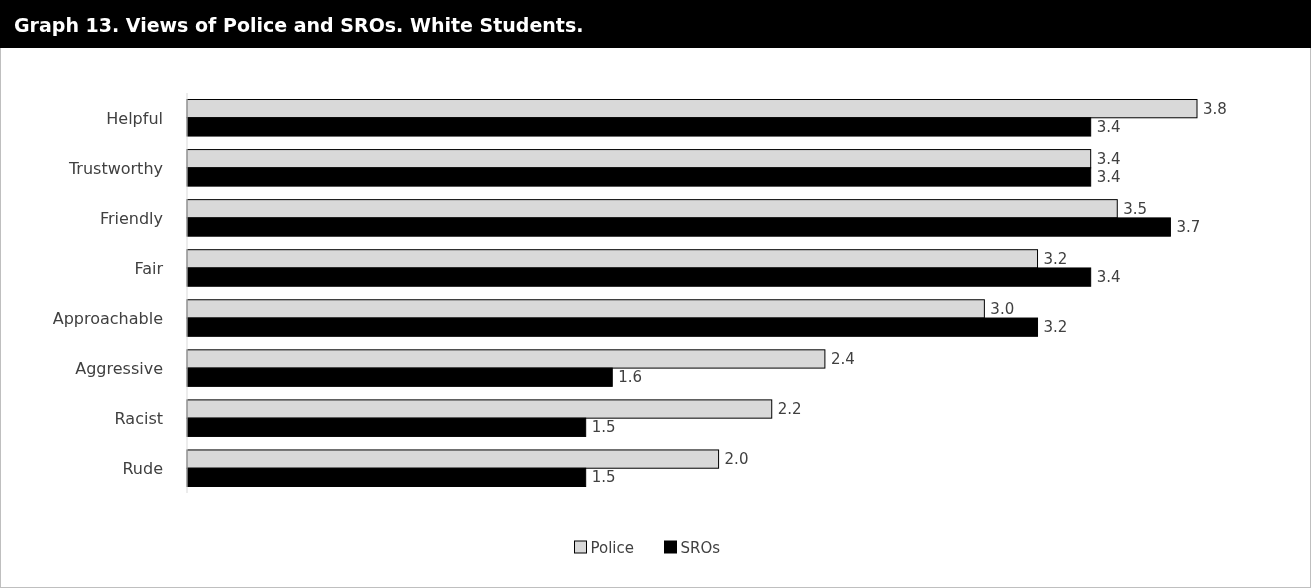 Image resolution: width=1311 pixels, height=588 pixels. I want to click on data-label: 3.8, so click(1215, 108).